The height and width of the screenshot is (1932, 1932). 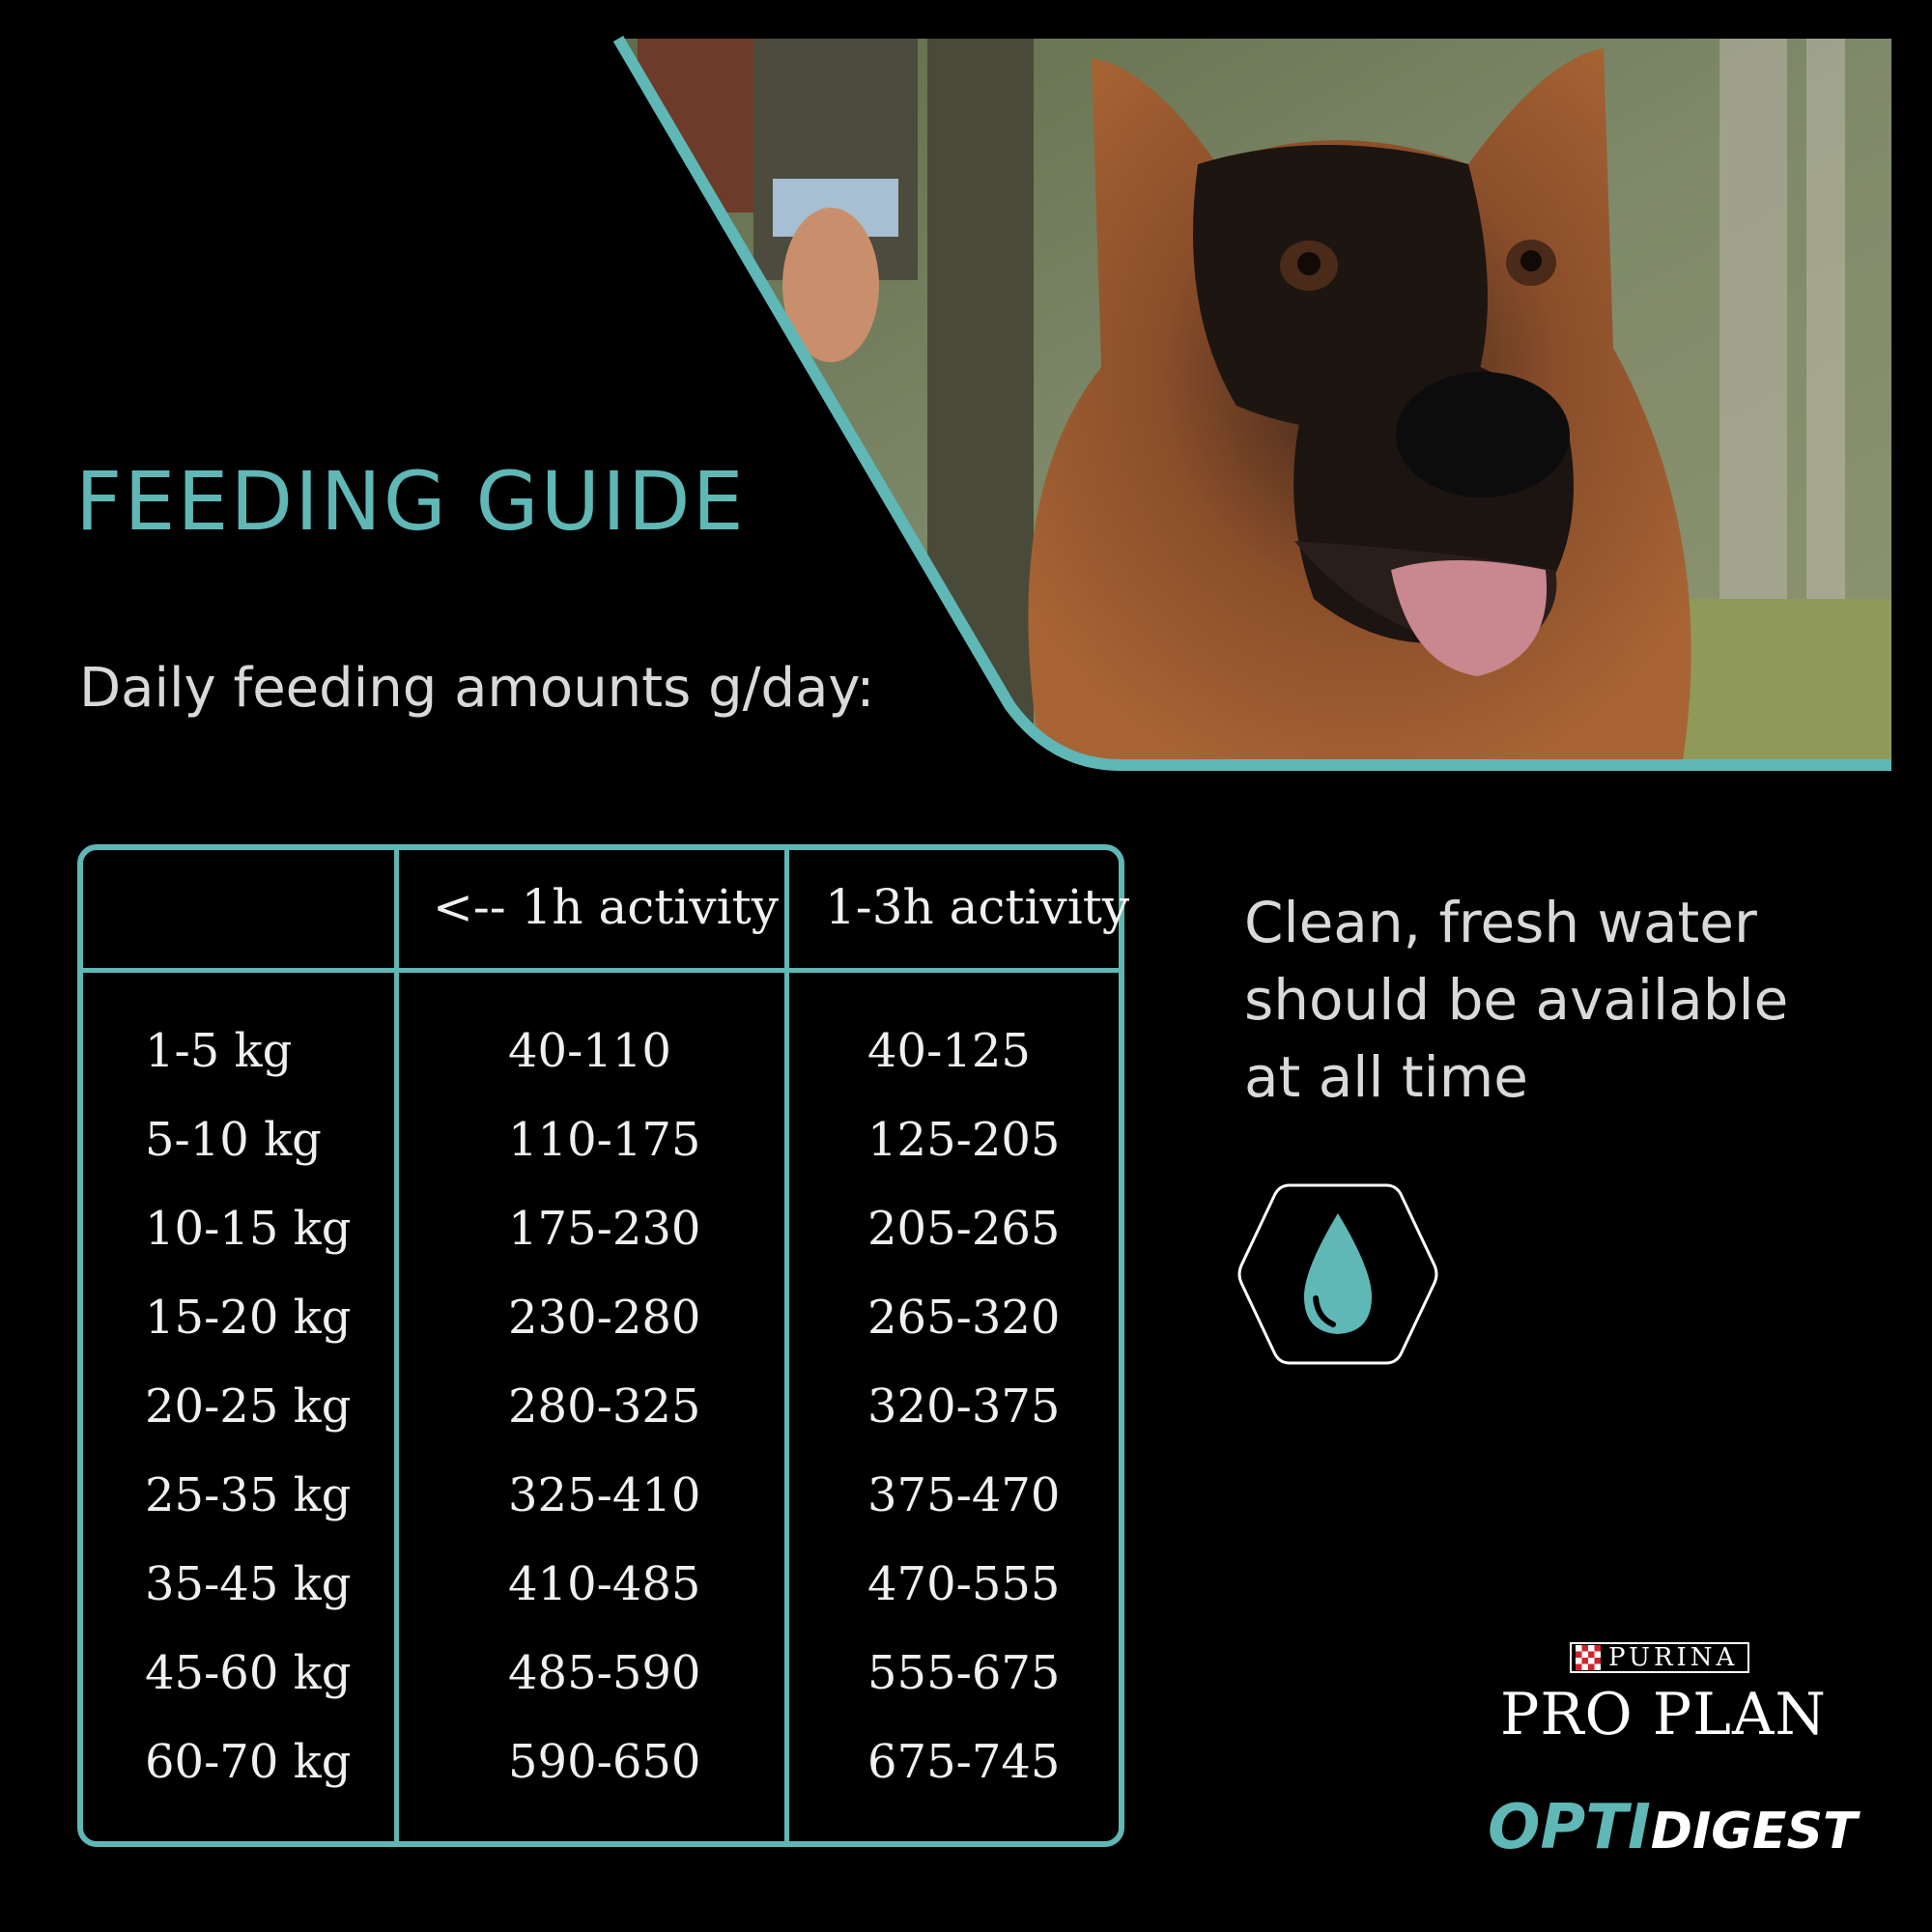 What do you see at coordinates (964, 1406) in the screenshot?
I see `amount-1-3h-cell: 320-375` at bounding box center [964, 1406].